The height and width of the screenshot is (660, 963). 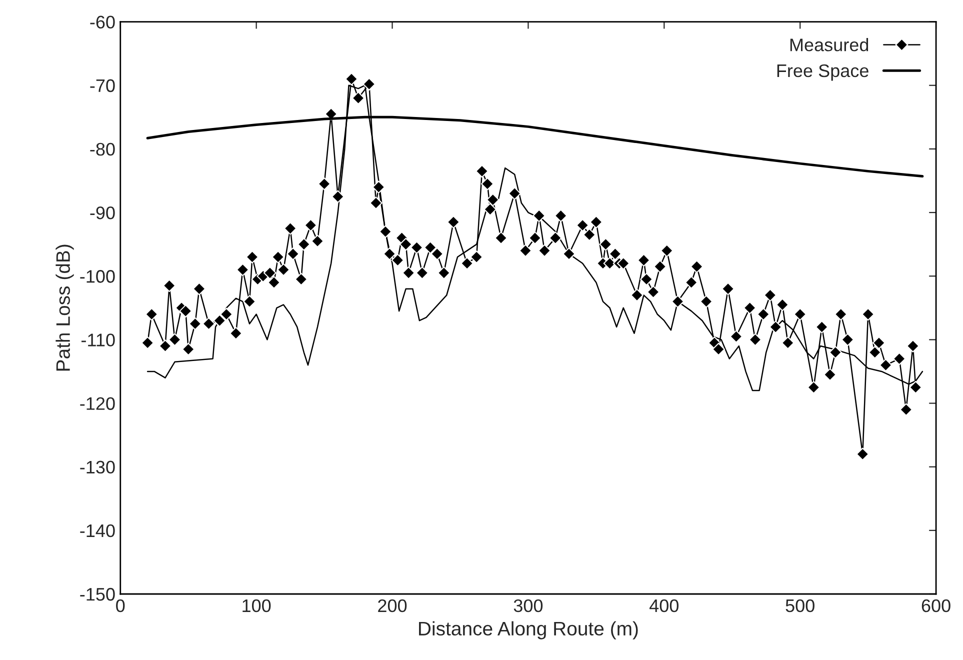 What do you see at coordinates (800, 605) in the screenshot?
I see `x-tick-label: 500` at bounding box center [800, 605].